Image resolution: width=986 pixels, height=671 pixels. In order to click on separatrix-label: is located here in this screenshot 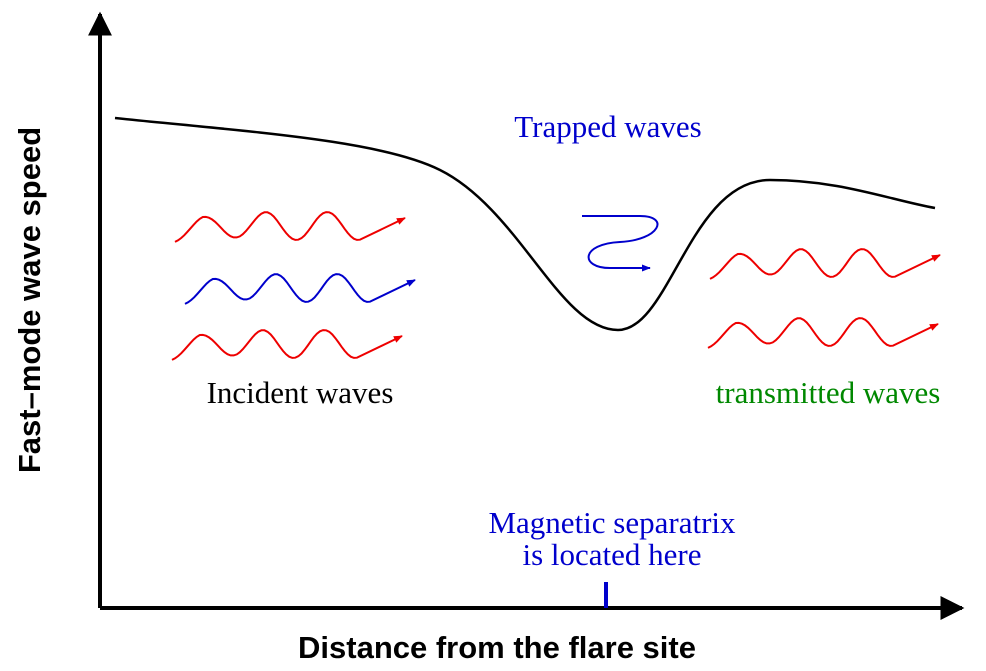, I will do `click(611, 554)`.